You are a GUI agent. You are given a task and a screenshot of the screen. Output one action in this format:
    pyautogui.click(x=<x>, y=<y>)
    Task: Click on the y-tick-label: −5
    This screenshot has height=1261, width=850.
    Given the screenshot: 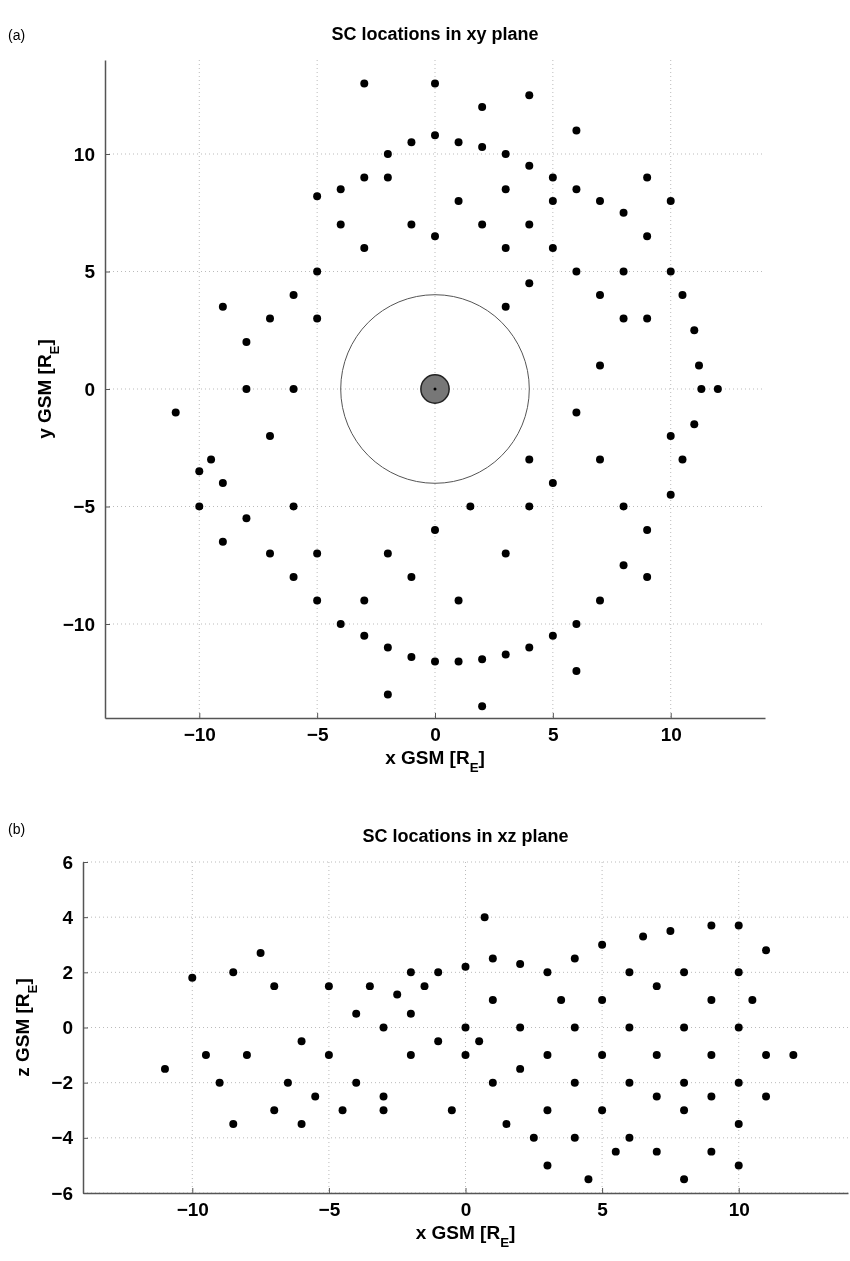 What is the action you would take?
    pyautogui.click(x=84, y=507)
    